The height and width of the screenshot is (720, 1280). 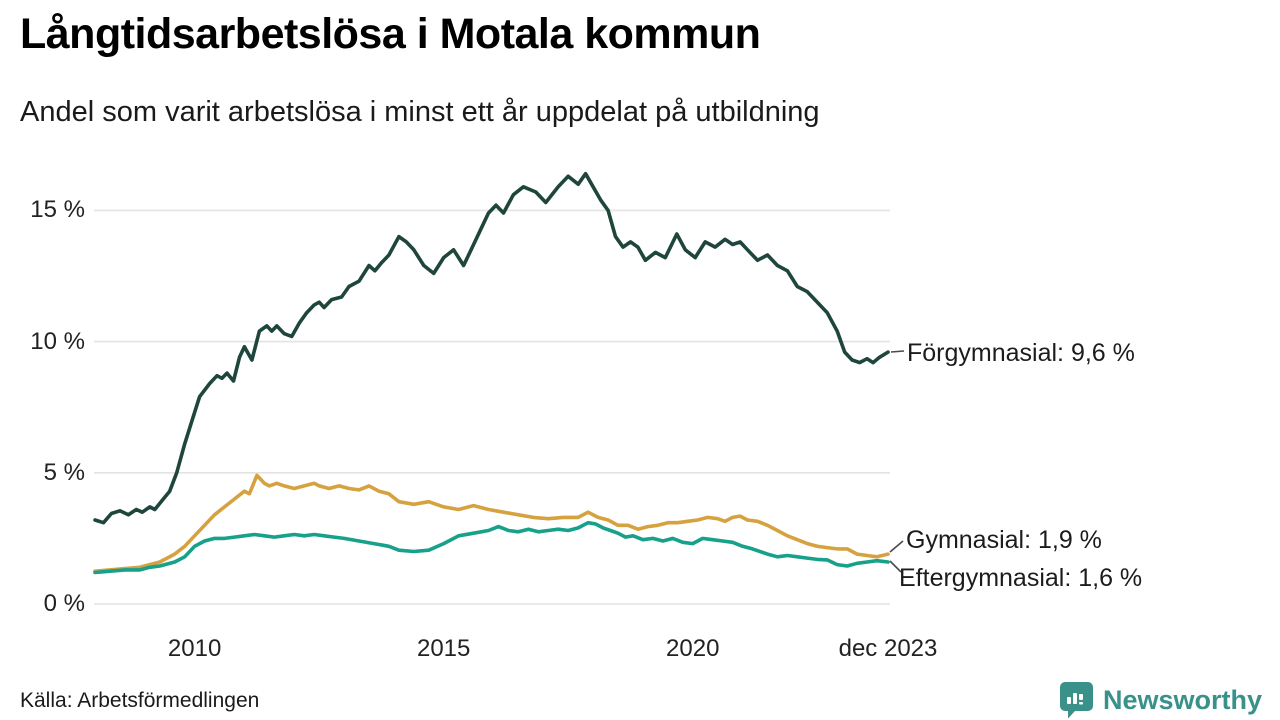 What do you see at coordinates (64, 603) in the screenshot?
I see `y-tick-label: 0 %` at bounding box center [64, 603].